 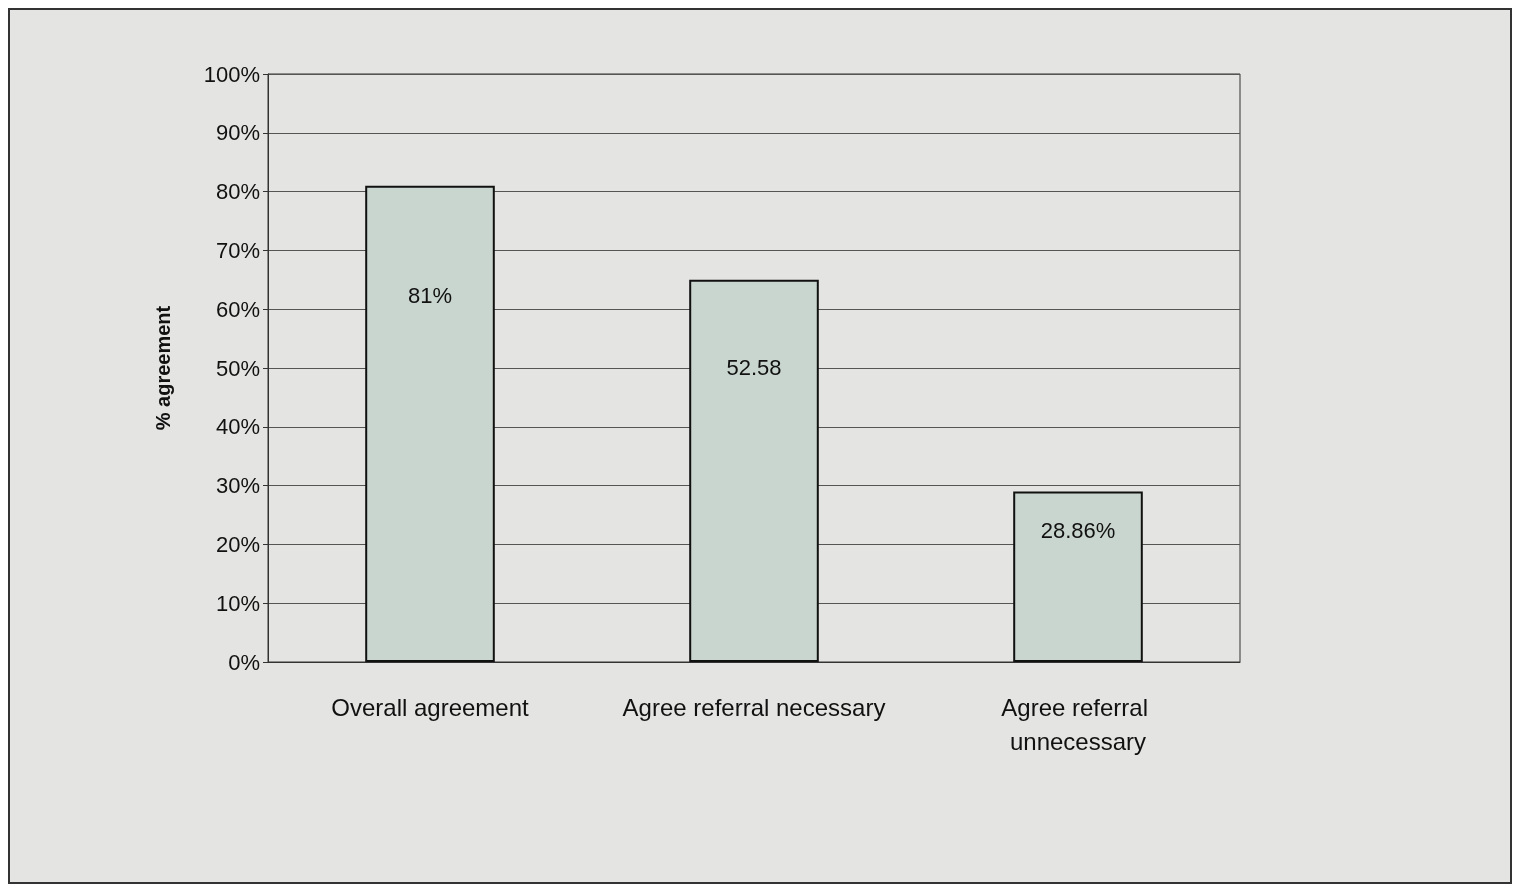 What do you see at coordinates (237, 133) in the screenshot?
I see `y-tick-label: 90%` at bounding box center [237, 133].